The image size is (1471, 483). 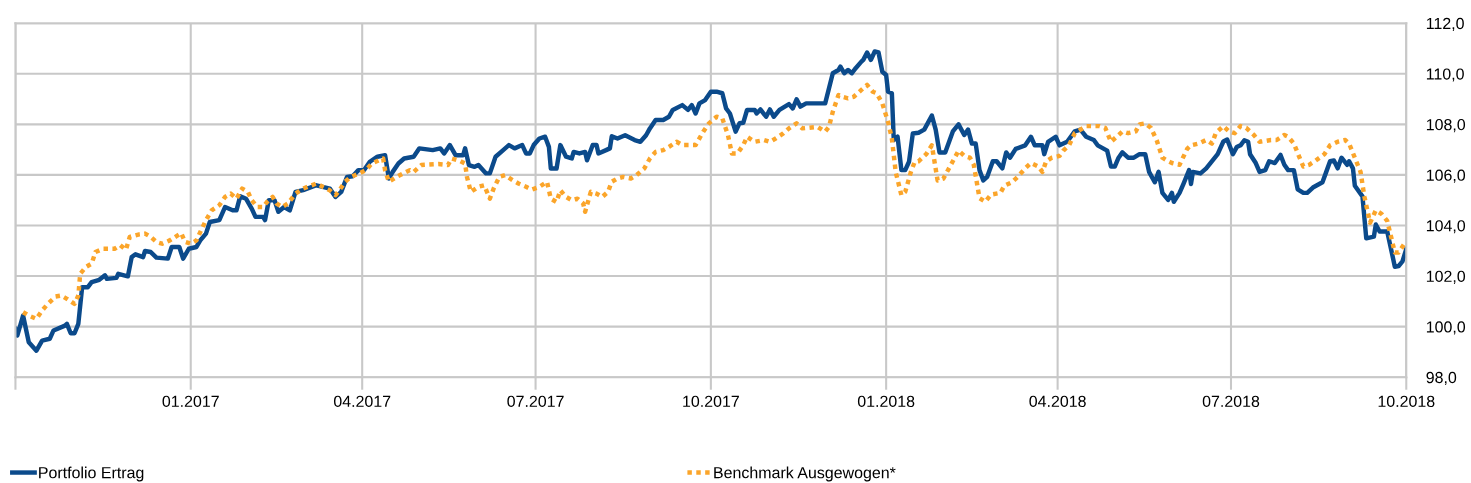 What do you see at coordinates (91, 474) in the screenshot?
I see `legend-label: Portfolio Ertrag` at bounding box center [91, 474].